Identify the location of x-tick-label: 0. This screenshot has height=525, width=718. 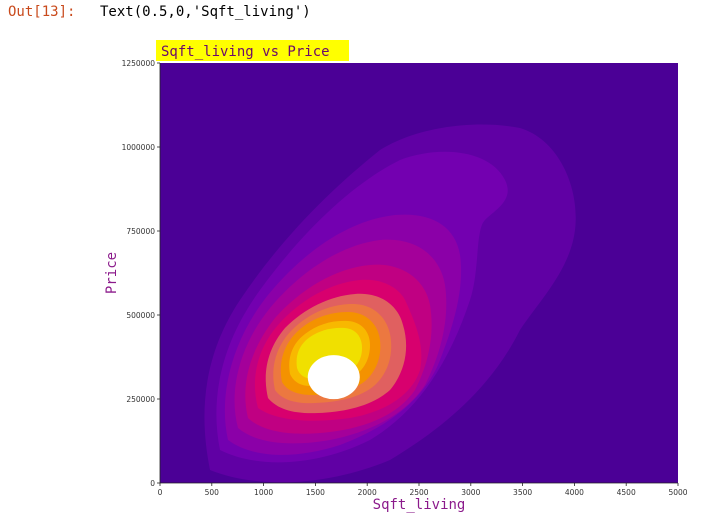
(160, 492).